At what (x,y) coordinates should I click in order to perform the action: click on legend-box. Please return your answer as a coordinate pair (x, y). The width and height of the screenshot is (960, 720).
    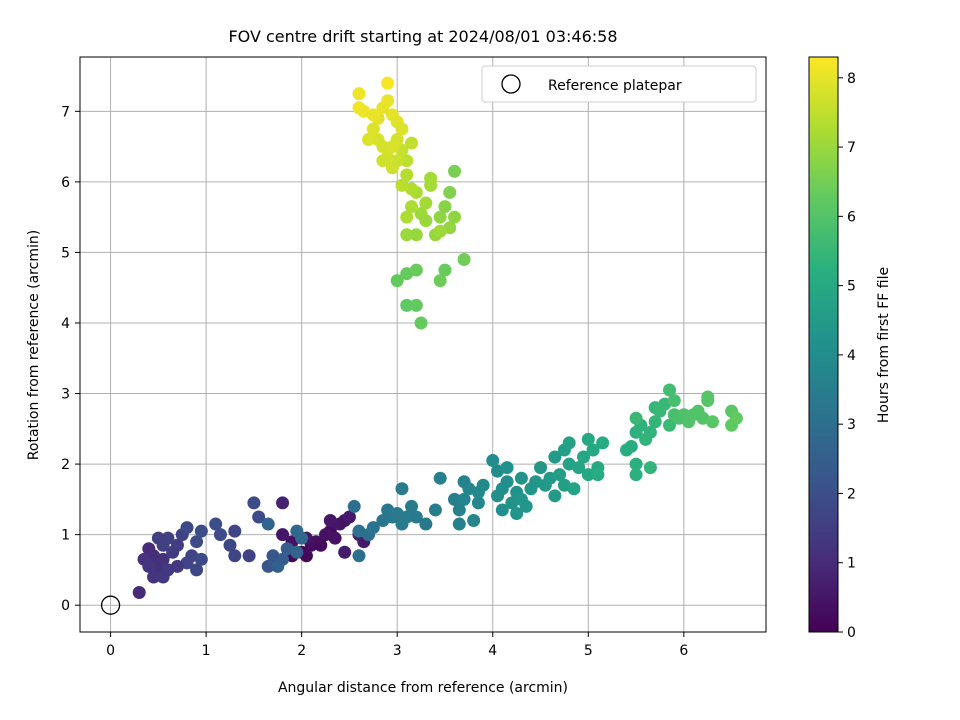
    Looking at the image, I should click on (619, 84).